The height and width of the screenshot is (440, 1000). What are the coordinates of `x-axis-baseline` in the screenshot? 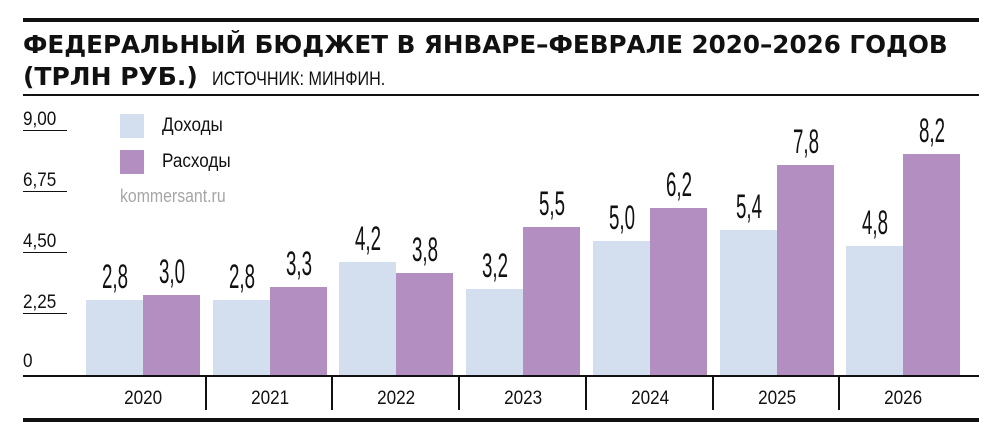 It's located at (501, 376).